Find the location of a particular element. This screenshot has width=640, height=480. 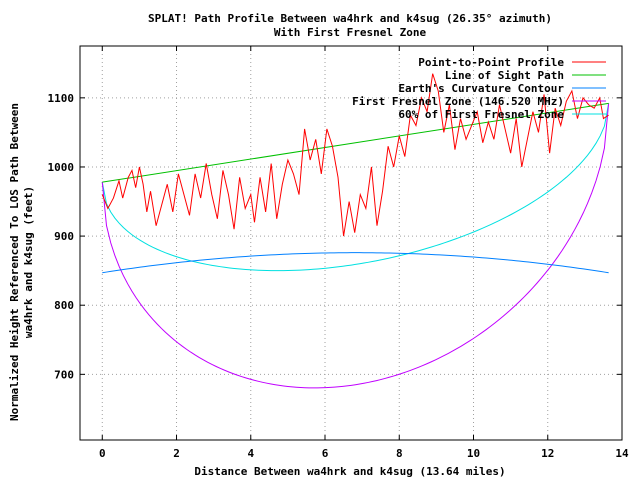

x-tick-label: 4 is located at coordinates (250, 453).